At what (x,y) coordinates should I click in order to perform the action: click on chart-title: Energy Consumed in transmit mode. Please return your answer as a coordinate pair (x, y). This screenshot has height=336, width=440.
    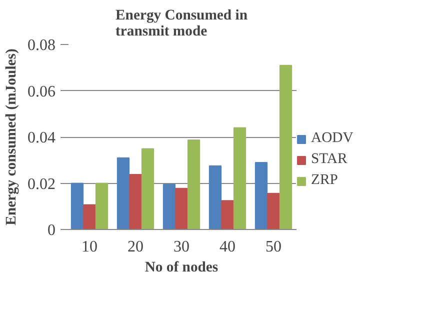
    Looking at the image, I should click on (182, 24).